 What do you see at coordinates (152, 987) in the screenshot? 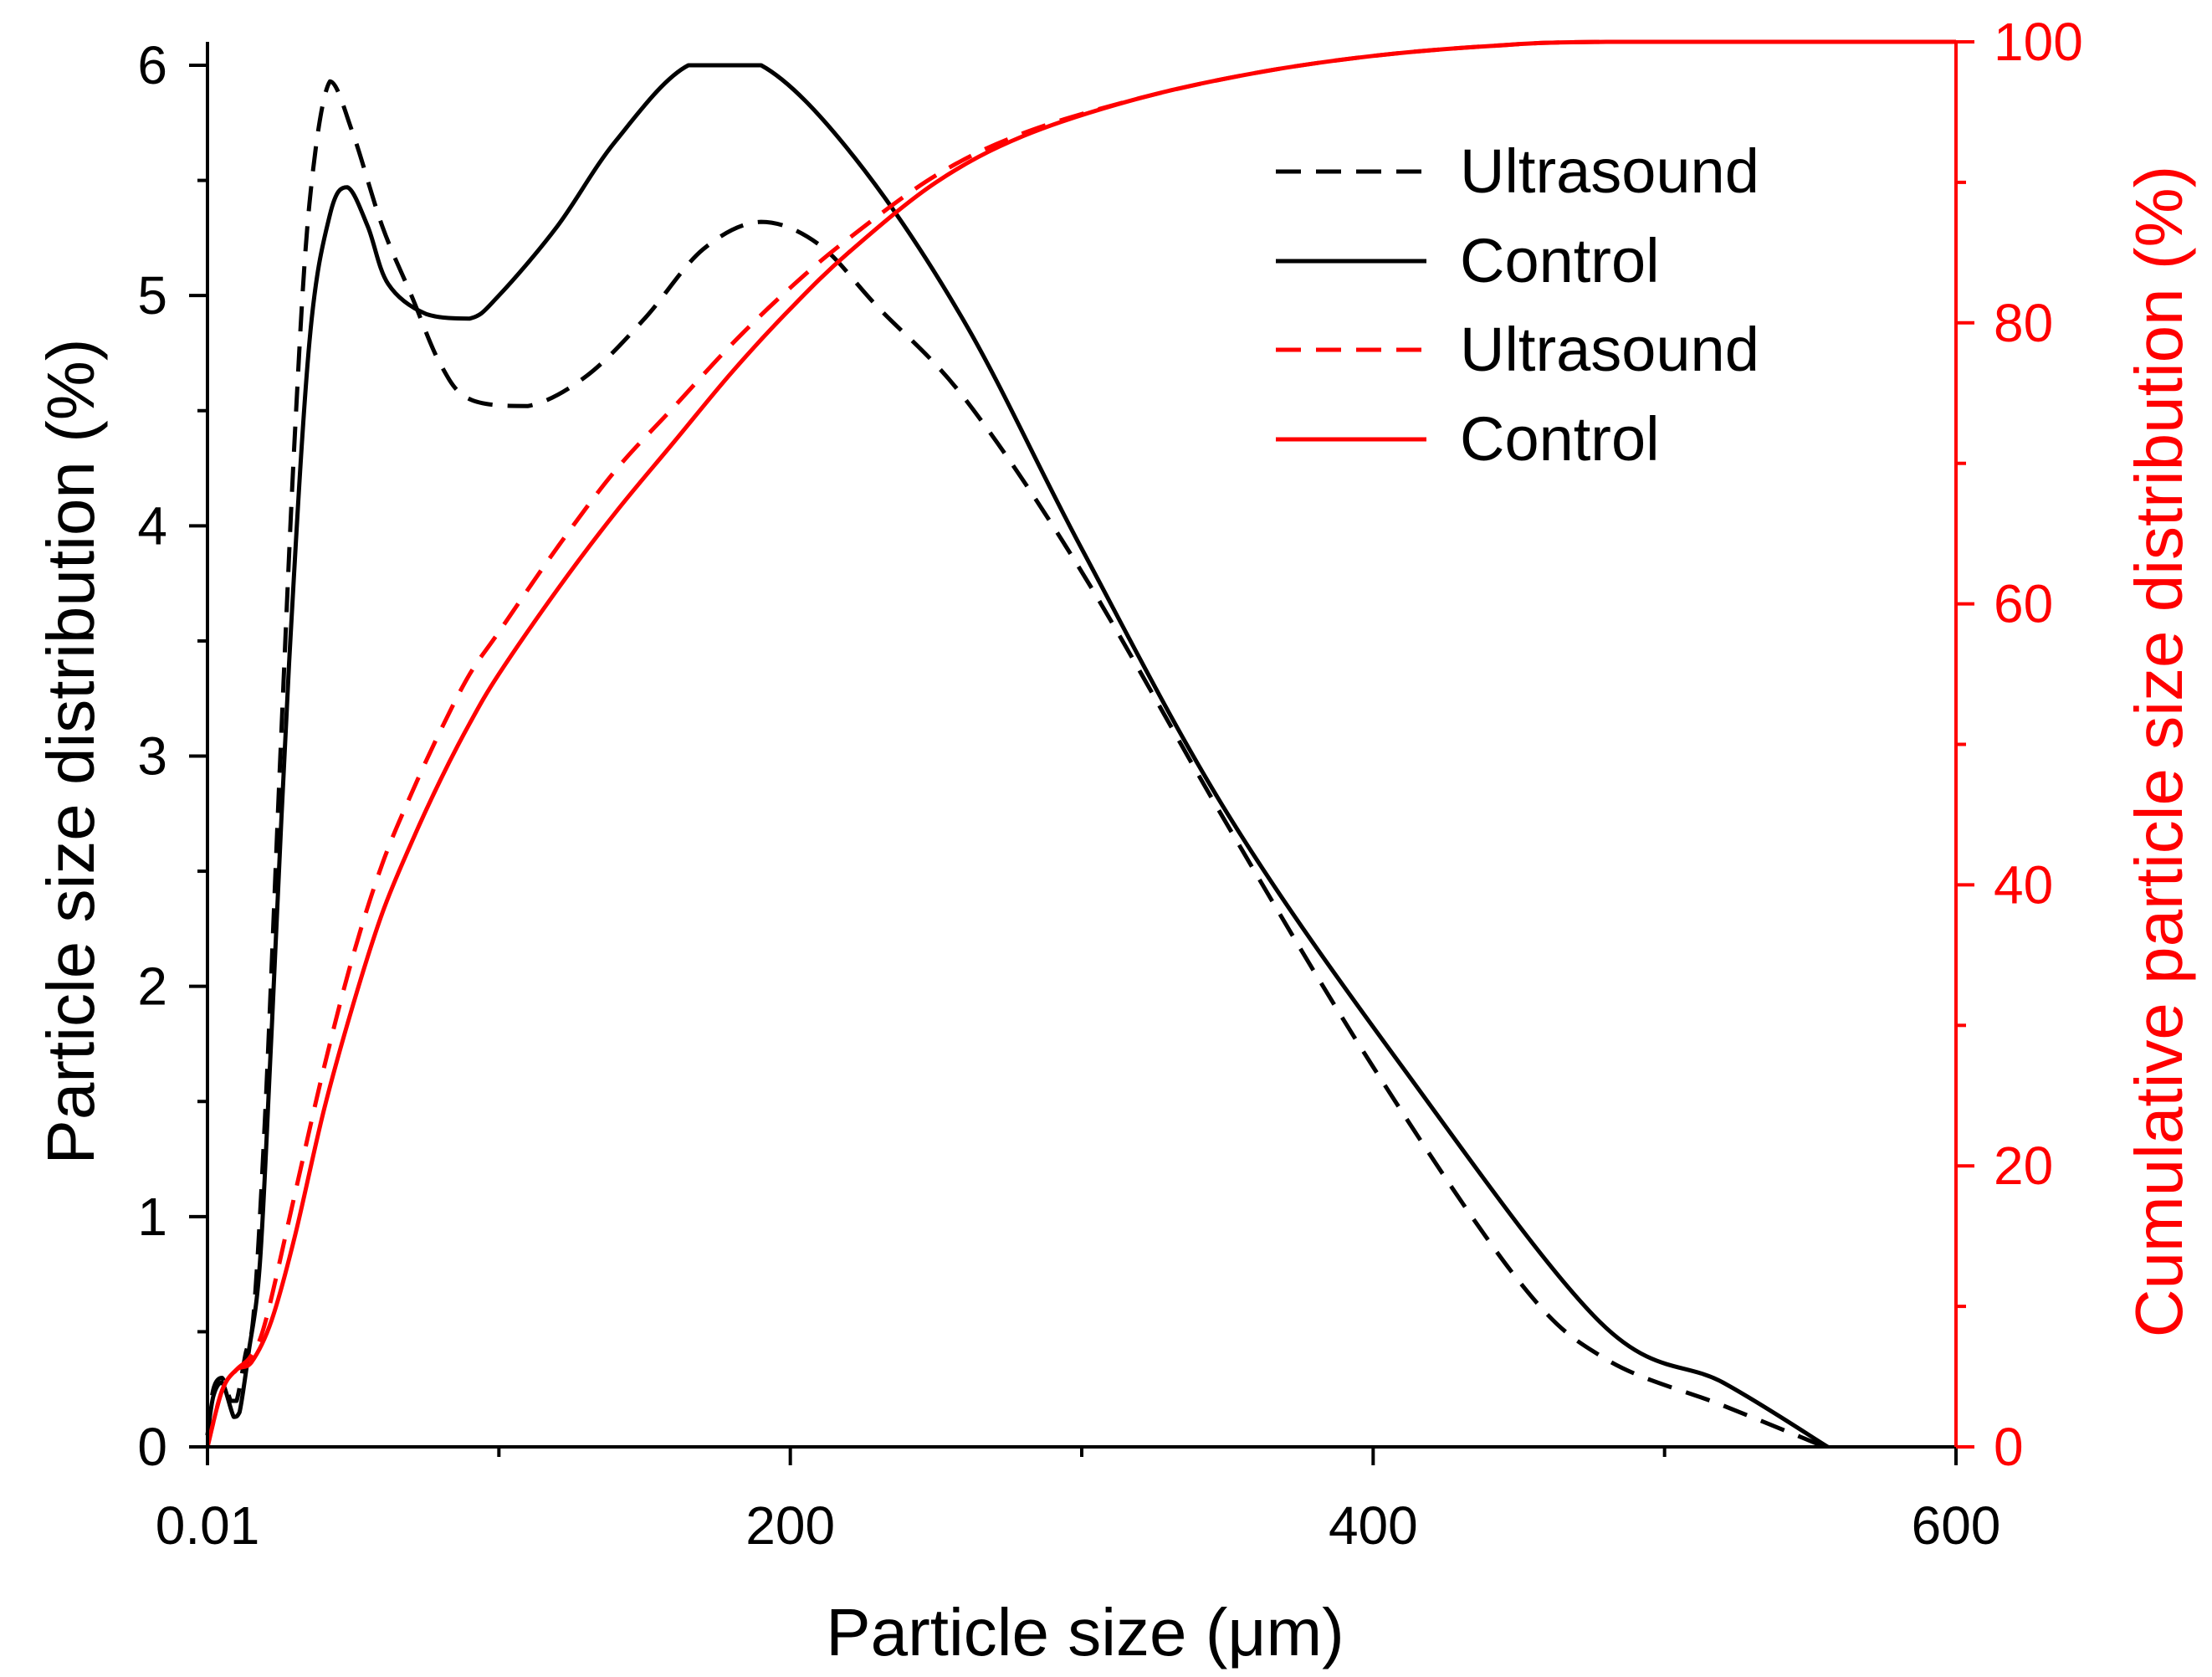
I see `y-left-tick-label: 2` at bounding box center [152, 987].